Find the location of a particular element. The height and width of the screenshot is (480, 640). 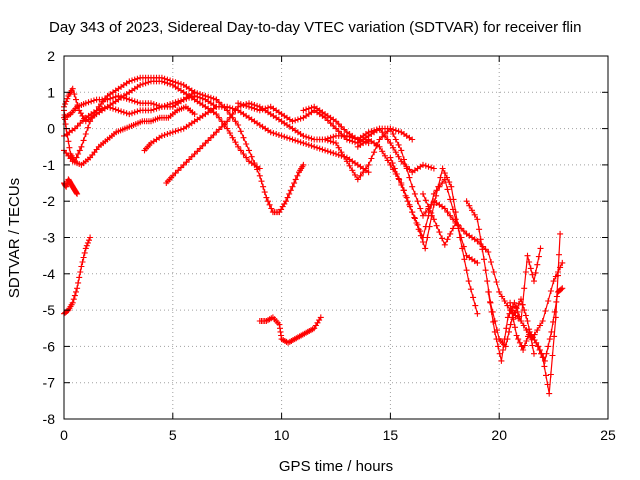

y-tick-label: 2 is located at coordinates (51, 56).